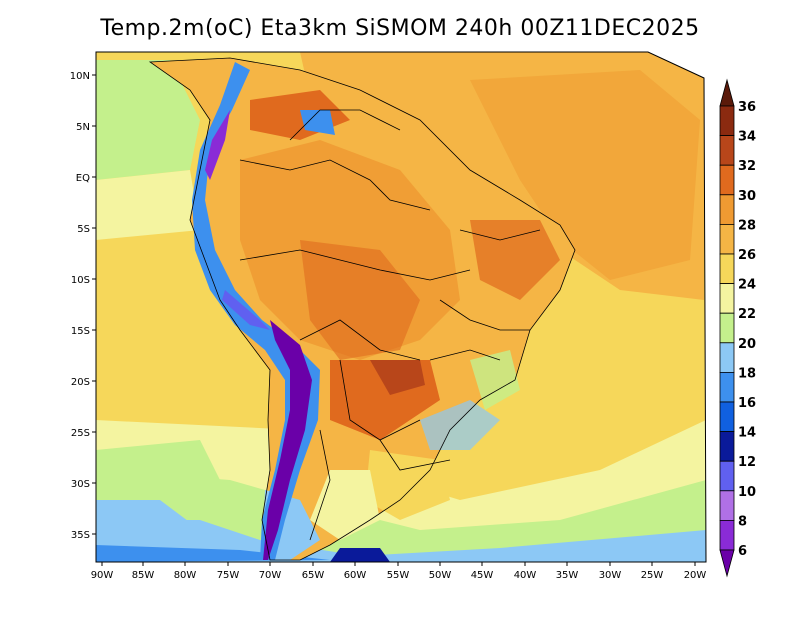  Describe the element at coordinates (747, 225) in the screenshot. I see `colorbar-level-label: 28` at that location.